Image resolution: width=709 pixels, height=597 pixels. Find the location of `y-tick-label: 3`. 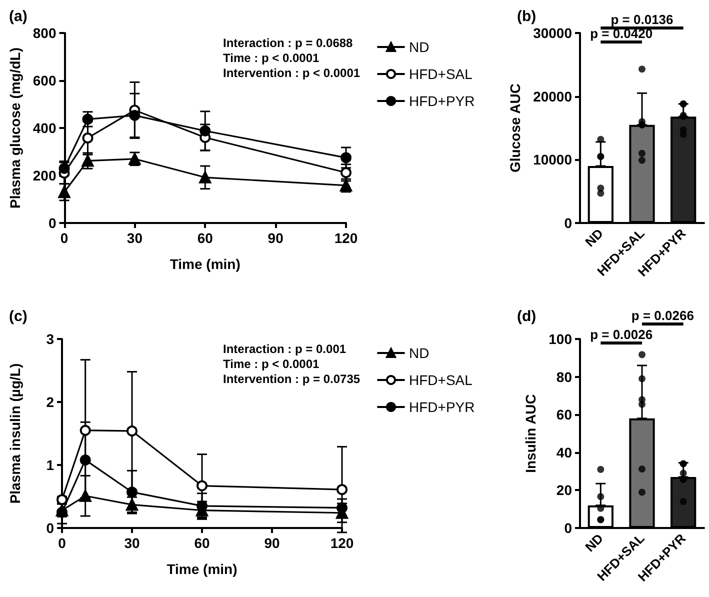

y-tick-label: 3 is located at coordinates (50, 339).